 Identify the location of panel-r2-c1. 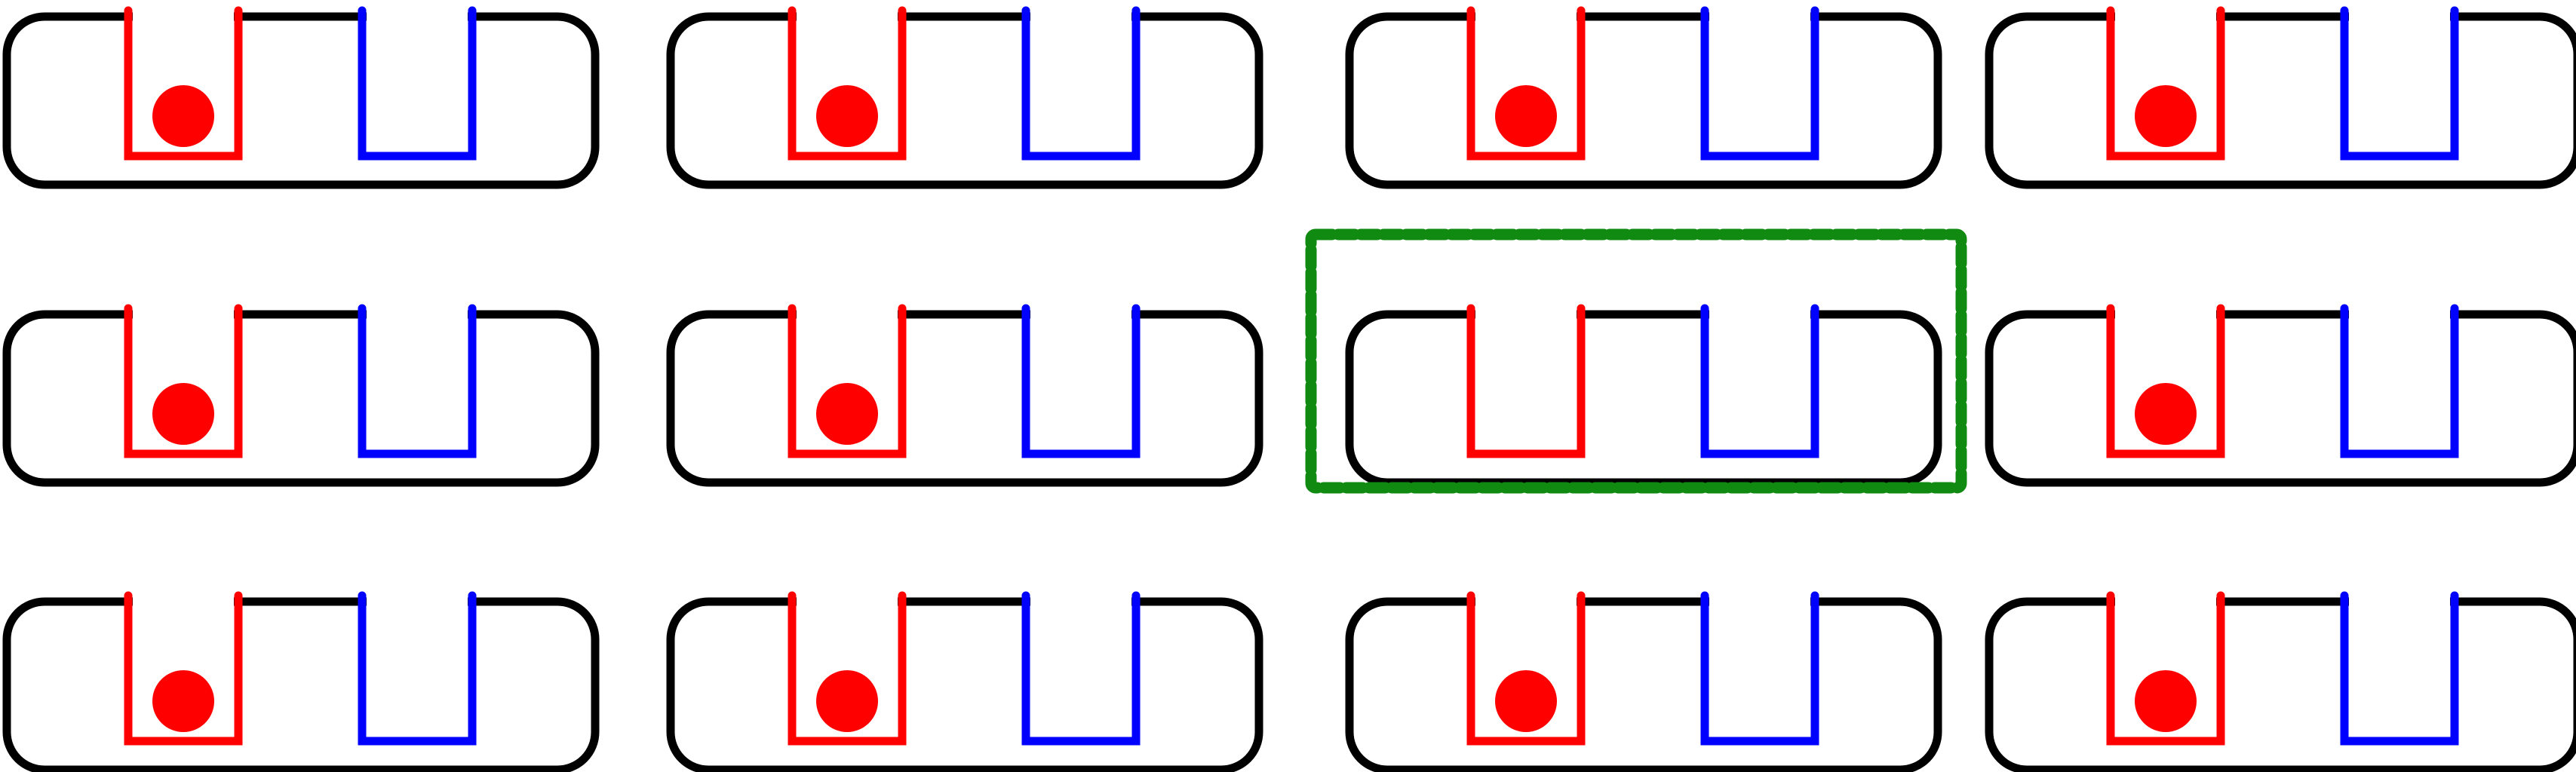
(301, 396).